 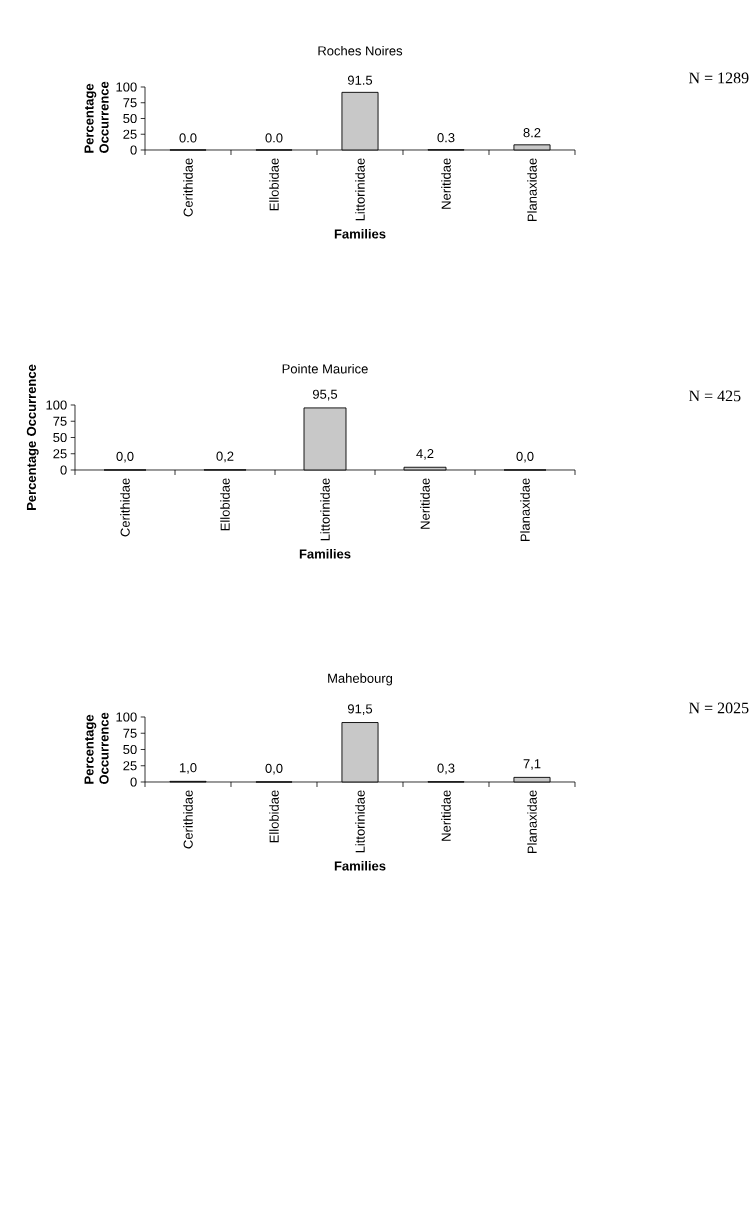 What do you see at coordinates (532, 133) in the screenshot?
I see `data-label: 8.2` at bounding box center [532, 133].